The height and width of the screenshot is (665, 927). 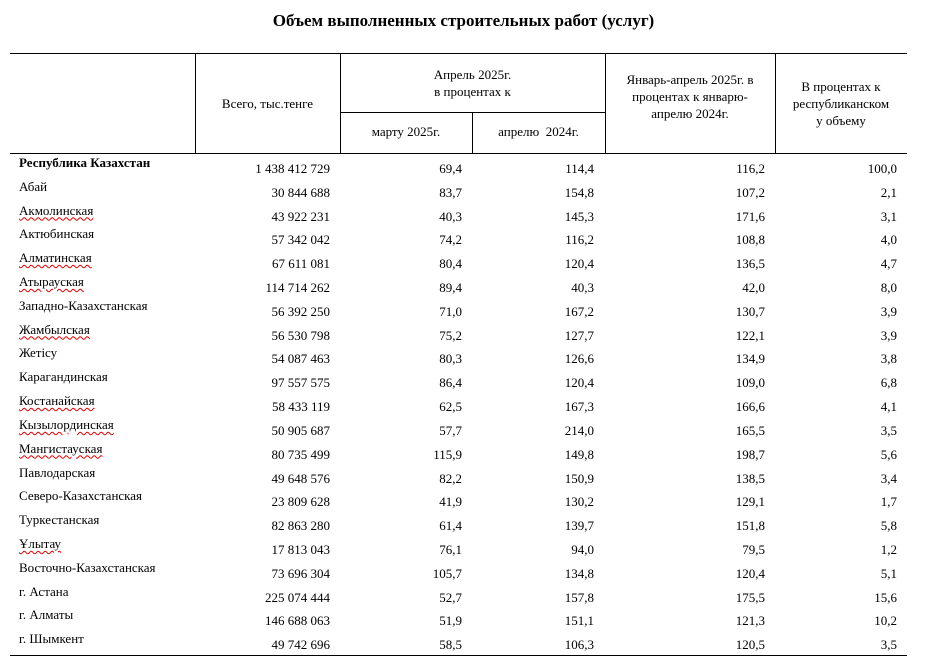 What do you see at coordinates (450, 192) in the screenshot?
I see `cell: 83,7` at bounding box center [450, 192].